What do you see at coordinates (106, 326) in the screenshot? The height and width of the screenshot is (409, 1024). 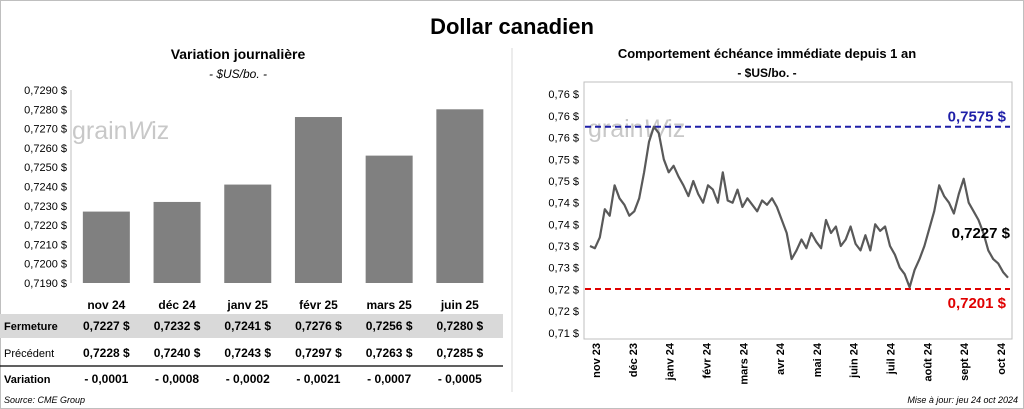 I see `table-cell: 0,7227 $` at bounding box center [106, 326].